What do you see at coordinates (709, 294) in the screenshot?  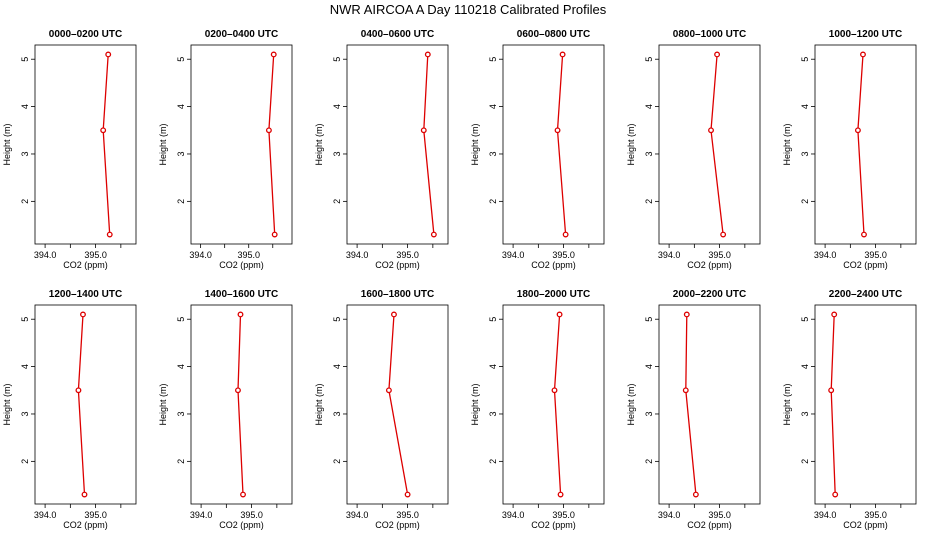 I see `panel-title: 2000–2200 UTC` at bounding box center [709, 294].